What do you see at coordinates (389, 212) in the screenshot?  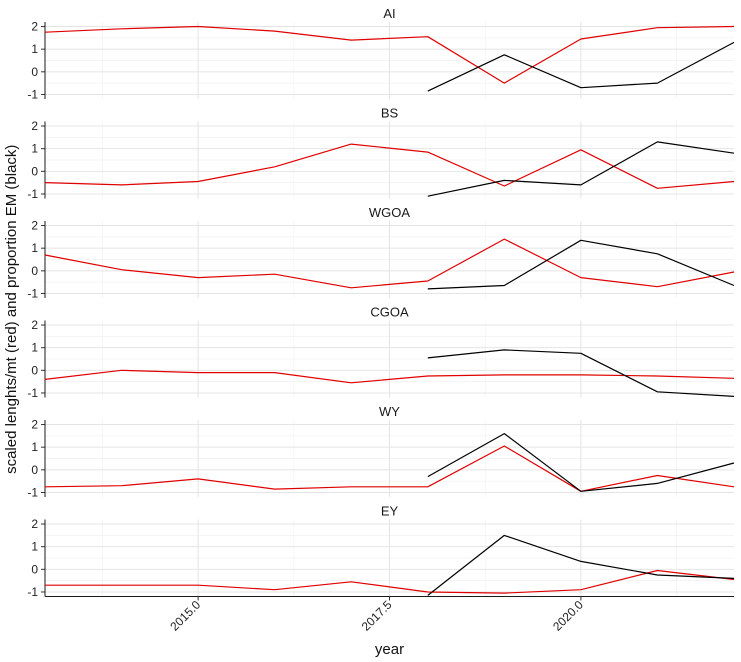 I see `panel-title: WGOA` at bounding box center [389, 212].